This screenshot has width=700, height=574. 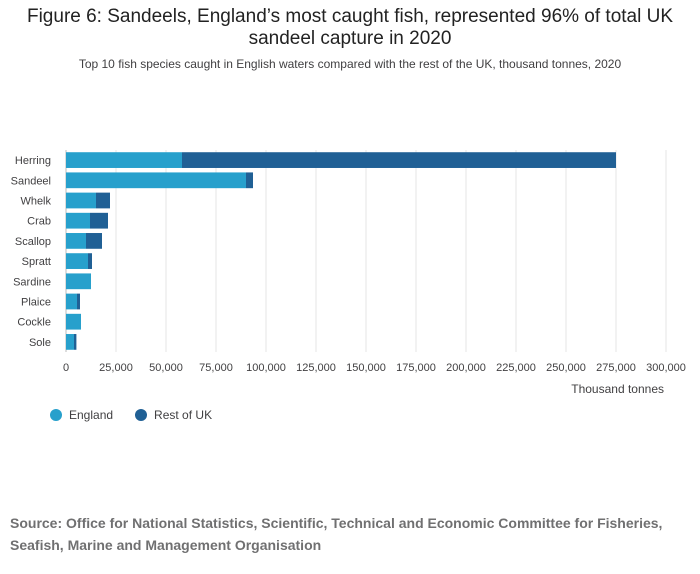 I want to click on x-tick-label: 300,000, so click(x=666, y=368).